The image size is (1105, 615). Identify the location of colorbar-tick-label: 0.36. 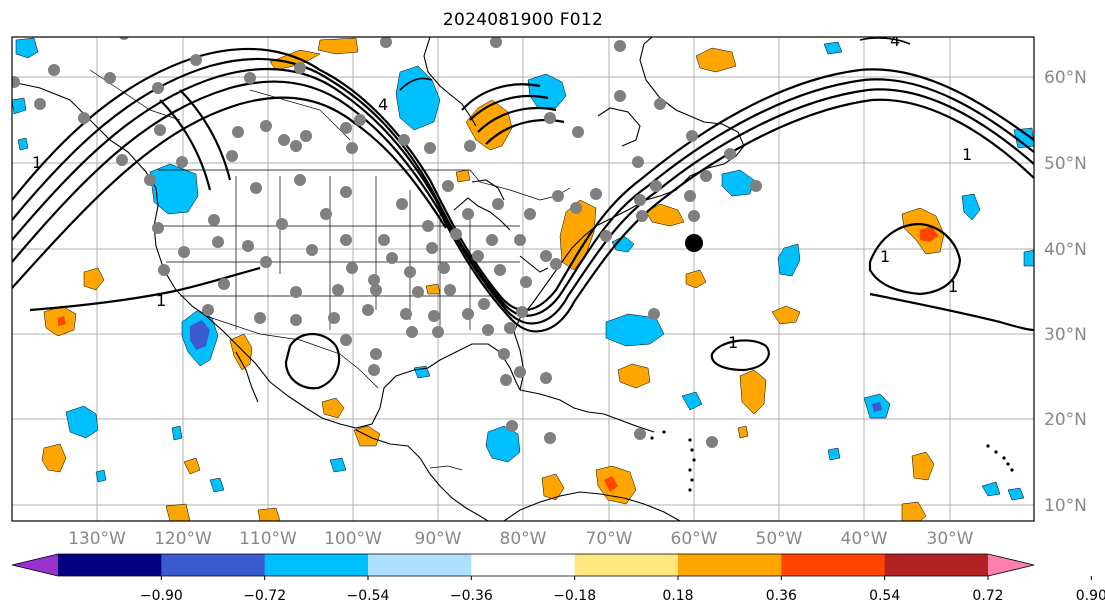
(781, 596).